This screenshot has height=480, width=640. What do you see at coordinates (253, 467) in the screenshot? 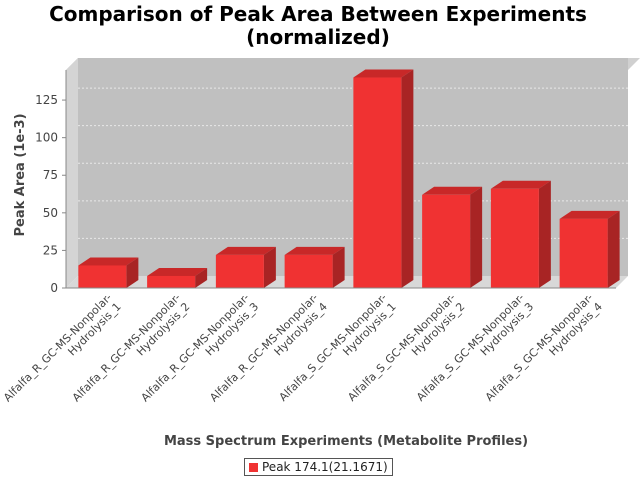
I see `legend-swatch` at bounding box center [253, 467].